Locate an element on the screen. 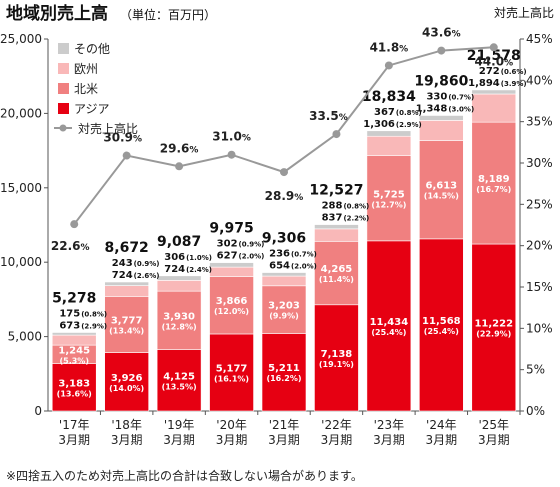 This screenshot has width=560, height=487. segment-value-top: 1,306 is located at coordinates (379, 124).